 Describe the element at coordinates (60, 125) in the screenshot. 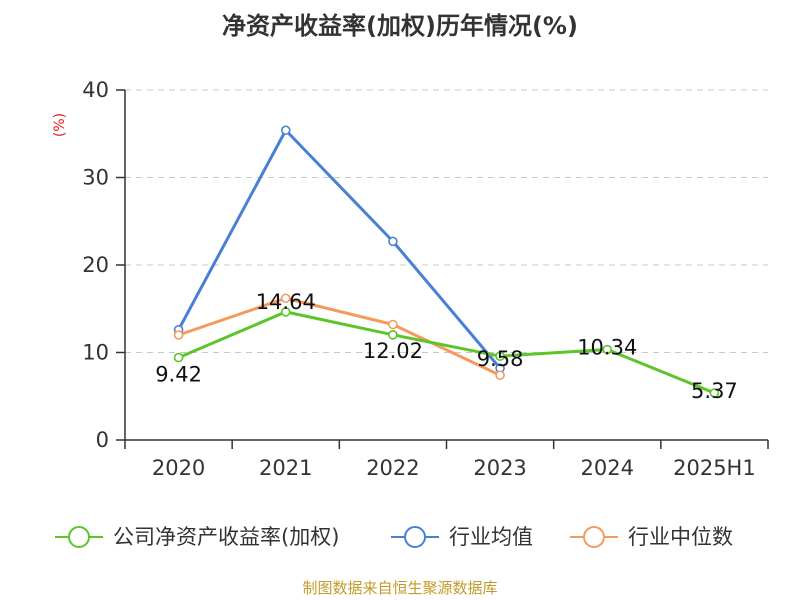

I see `y-axis-label: (%)` at that location.